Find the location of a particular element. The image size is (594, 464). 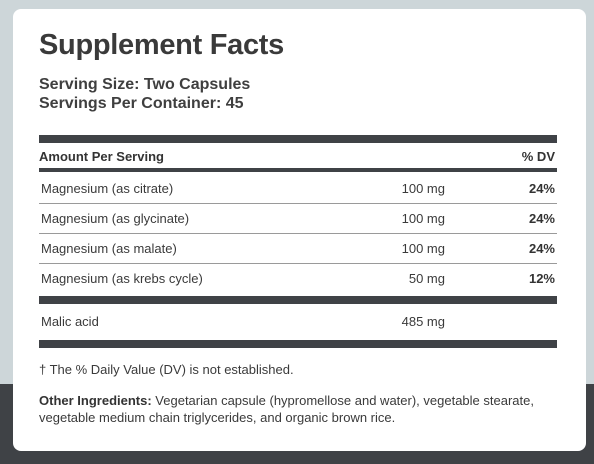

nutrient-name: Magnesium (as krebs cycle) is located at coordinates (122, 278).